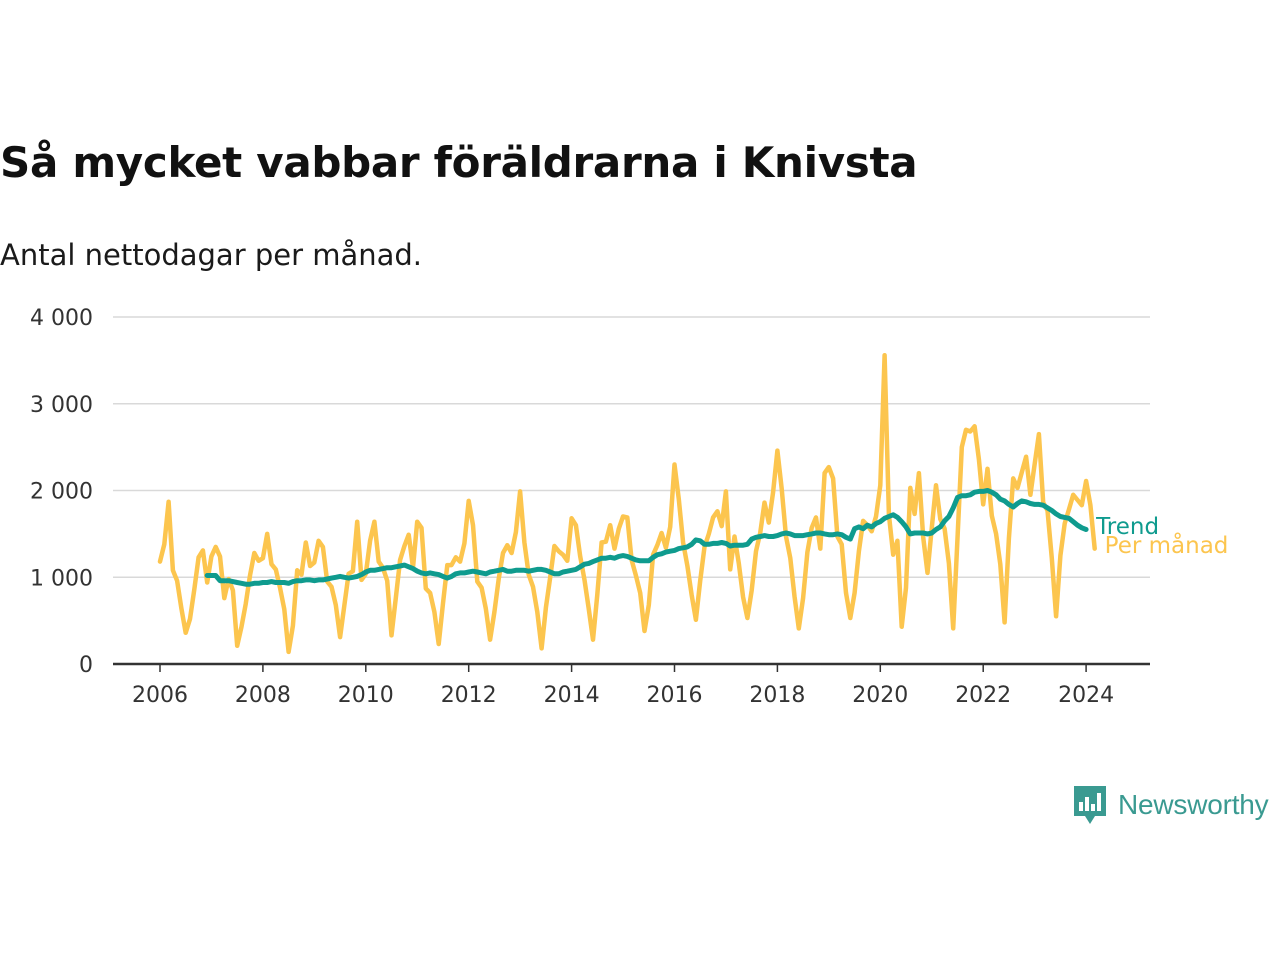 The width and height of the screenshot is (1280, 960). I want to click on y-tick-label: 4 000, so click(61, 318).